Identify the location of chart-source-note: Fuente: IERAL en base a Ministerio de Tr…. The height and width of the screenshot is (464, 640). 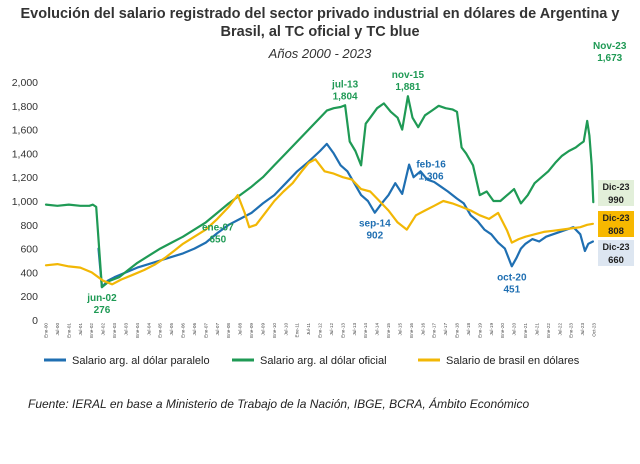
(279, 404).